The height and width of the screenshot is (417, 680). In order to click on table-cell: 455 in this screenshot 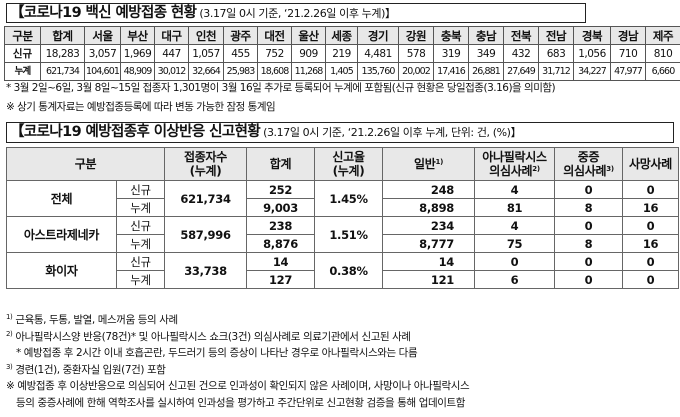, I will do `click(240, 53)`.